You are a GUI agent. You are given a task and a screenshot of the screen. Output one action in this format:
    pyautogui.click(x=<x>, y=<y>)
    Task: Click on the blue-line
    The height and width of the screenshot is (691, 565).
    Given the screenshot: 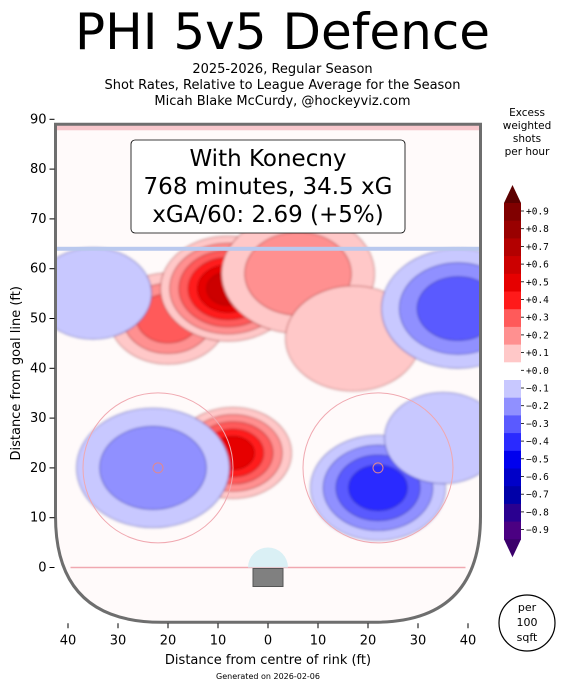 What is the action you would take?
    pyautogui.click(x=268, y=248)
    